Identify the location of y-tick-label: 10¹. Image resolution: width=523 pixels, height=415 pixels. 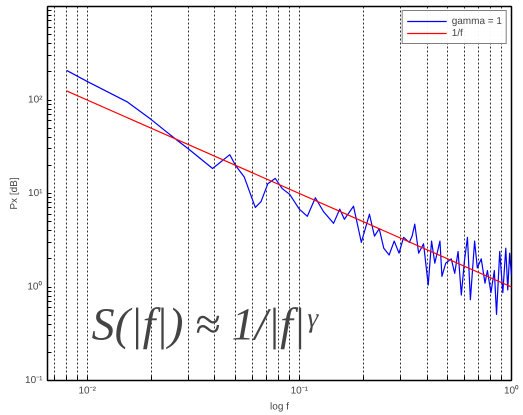
(36, 193).